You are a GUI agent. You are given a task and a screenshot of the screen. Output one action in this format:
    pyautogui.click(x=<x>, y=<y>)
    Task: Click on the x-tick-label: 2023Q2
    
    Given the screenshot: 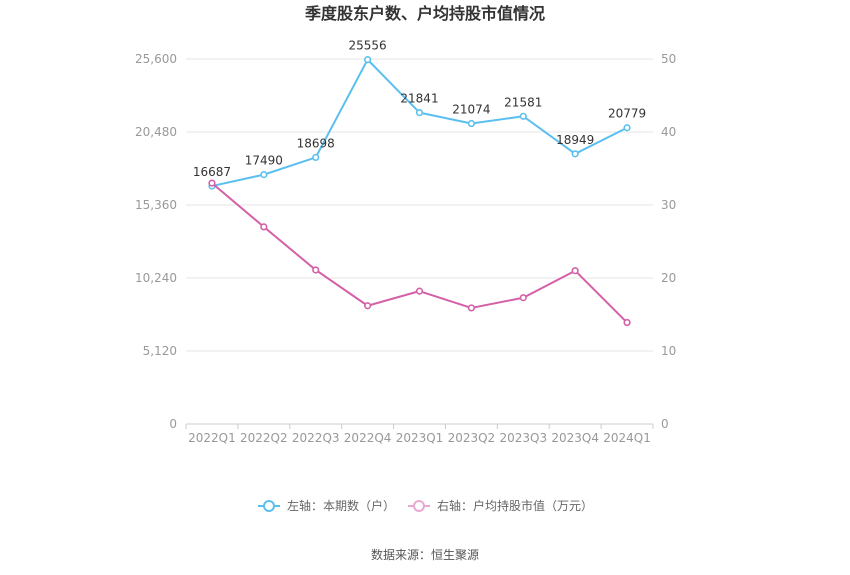 What is the action you would take?
    pyautogui.click(x=472, y=438)
    